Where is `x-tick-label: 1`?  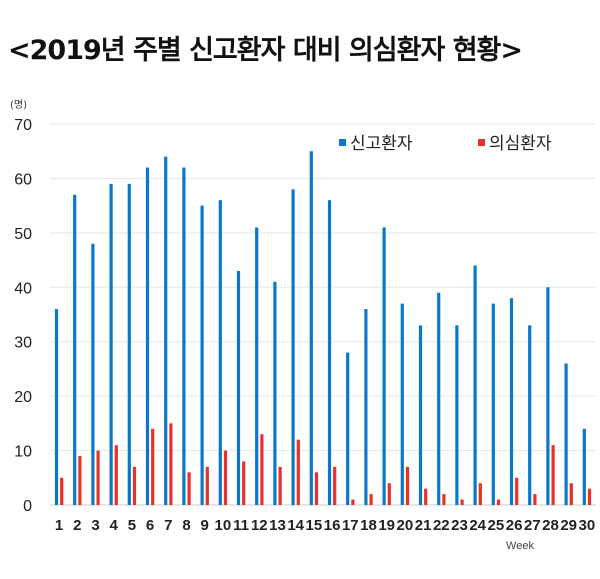 x-tick-label: 1 is located at coordinates (59, 525).